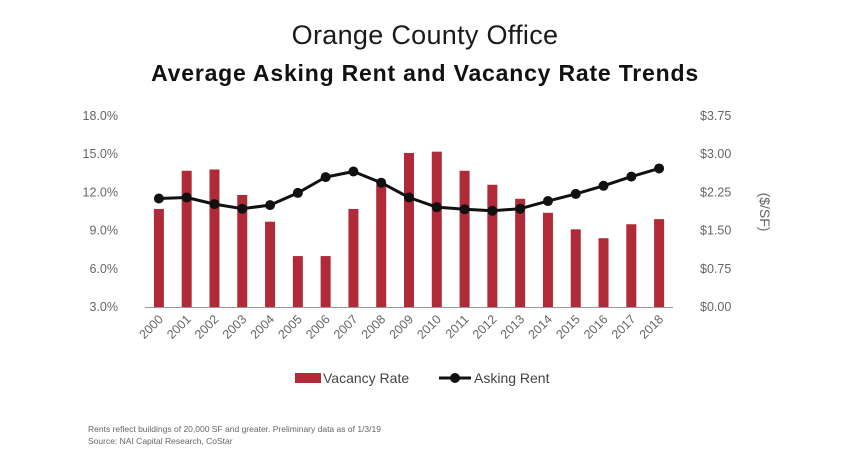  I want to click on vacancy-bar-2006, so click(325, 281).